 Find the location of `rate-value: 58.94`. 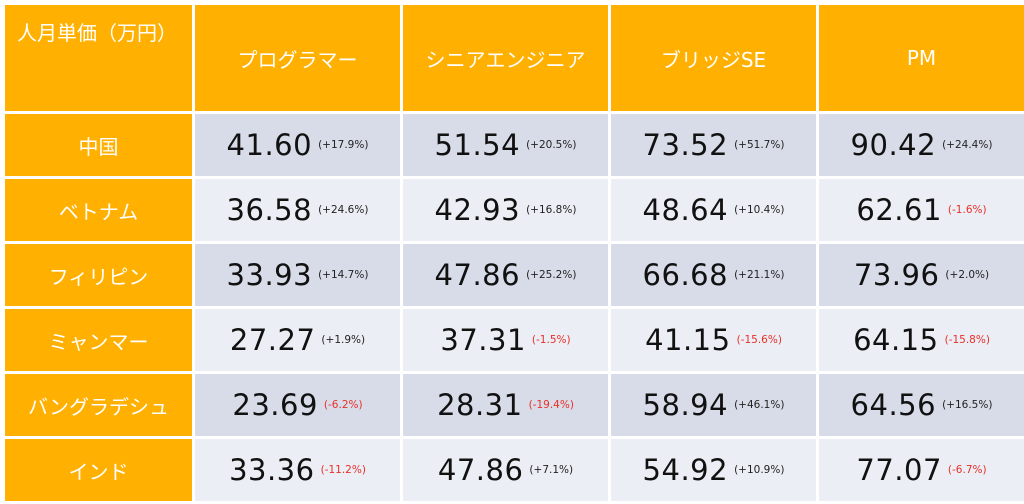

rate-value: 58.94 is located at coordinates (685, 405).